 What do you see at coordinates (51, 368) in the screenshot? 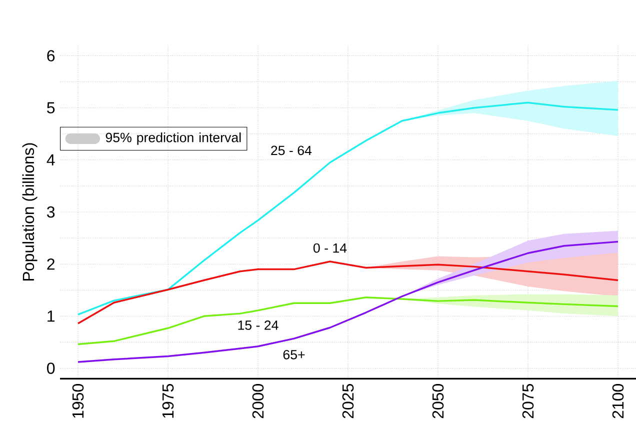
I see `y-tick-label: 0` at bounding box center [51, 368].